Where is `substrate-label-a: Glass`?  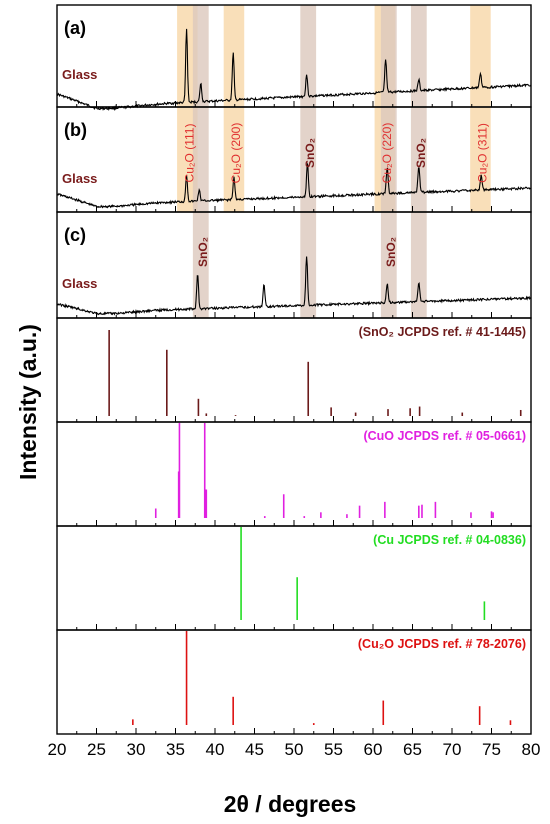
substrate-label-a: Glass is located at coordinates (79, 74).